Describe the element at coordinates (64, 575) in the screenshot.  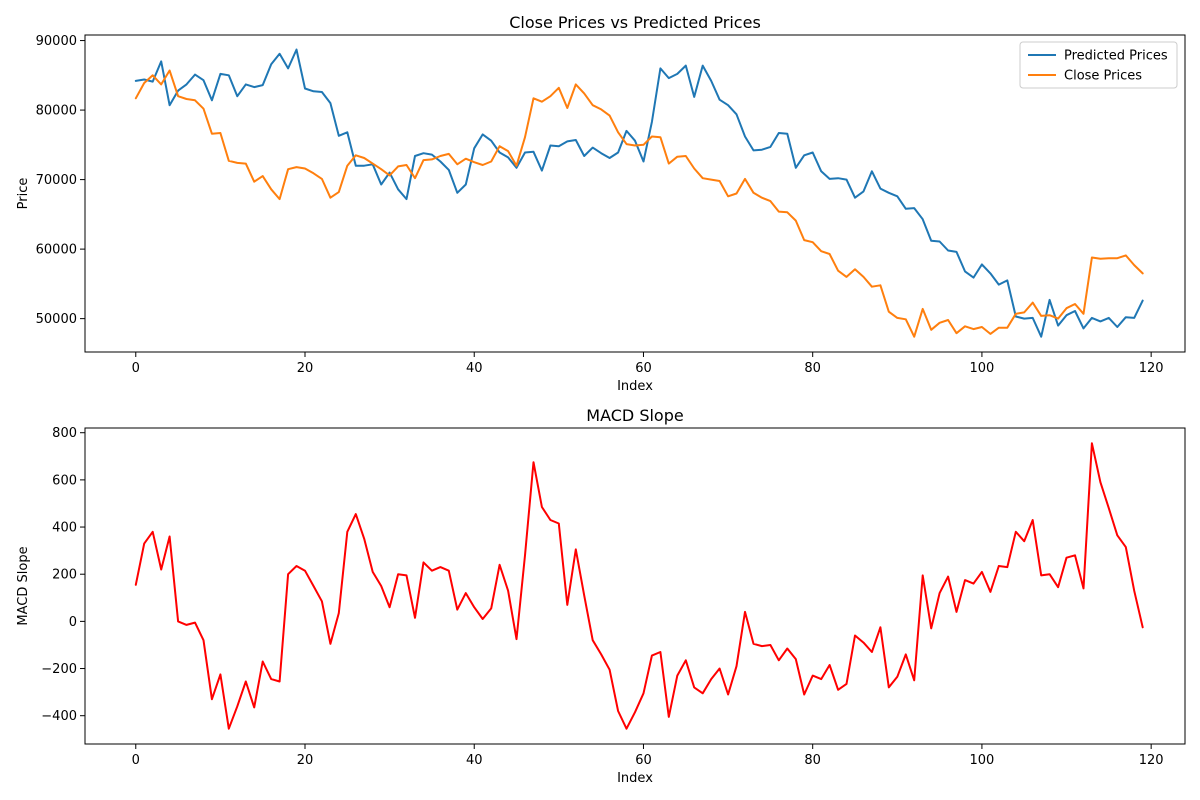
I see `y-tick-label: 200` at that location.